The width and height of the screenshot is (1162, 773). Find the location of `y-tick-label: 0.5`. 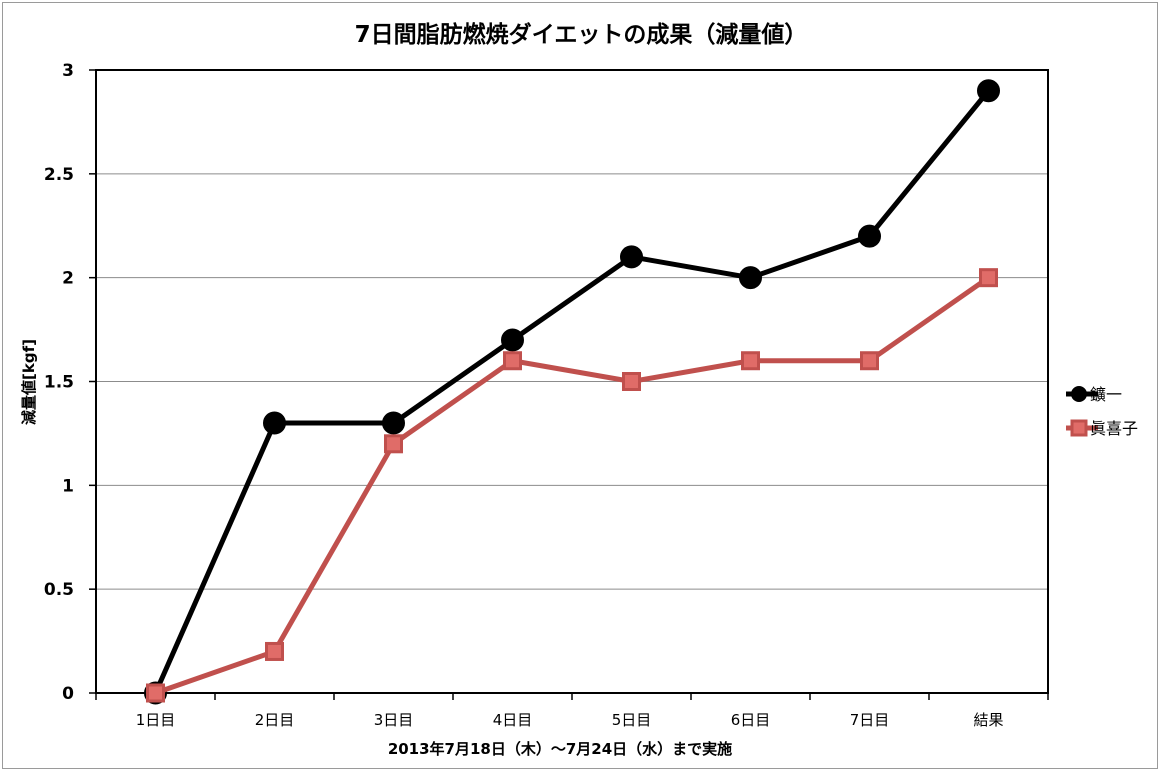

y-tick-label: 0.5 is located at coordinates (59, 590).